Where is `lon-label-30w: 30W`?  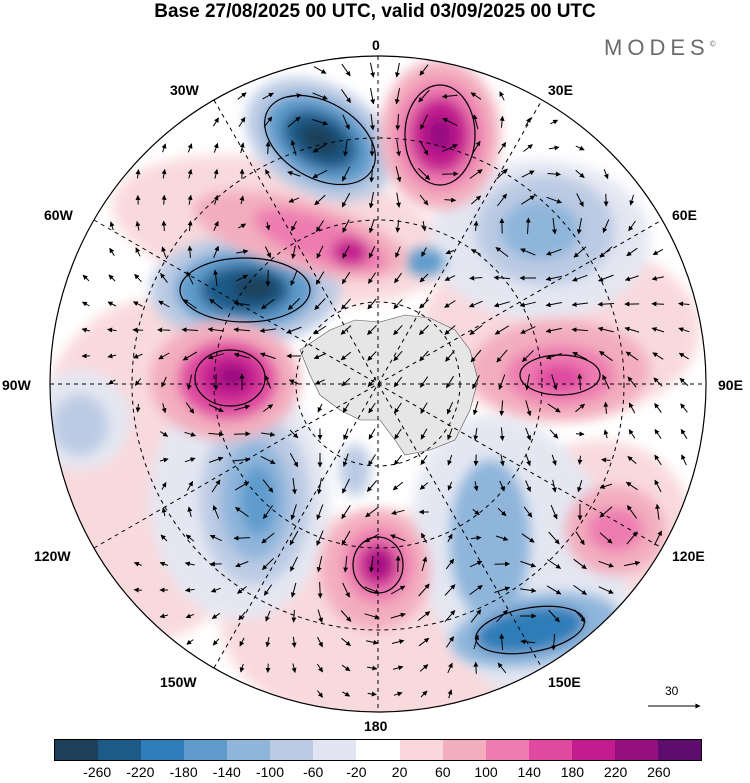 lon-label-30w: 30W is located at coordinates (184, 90).